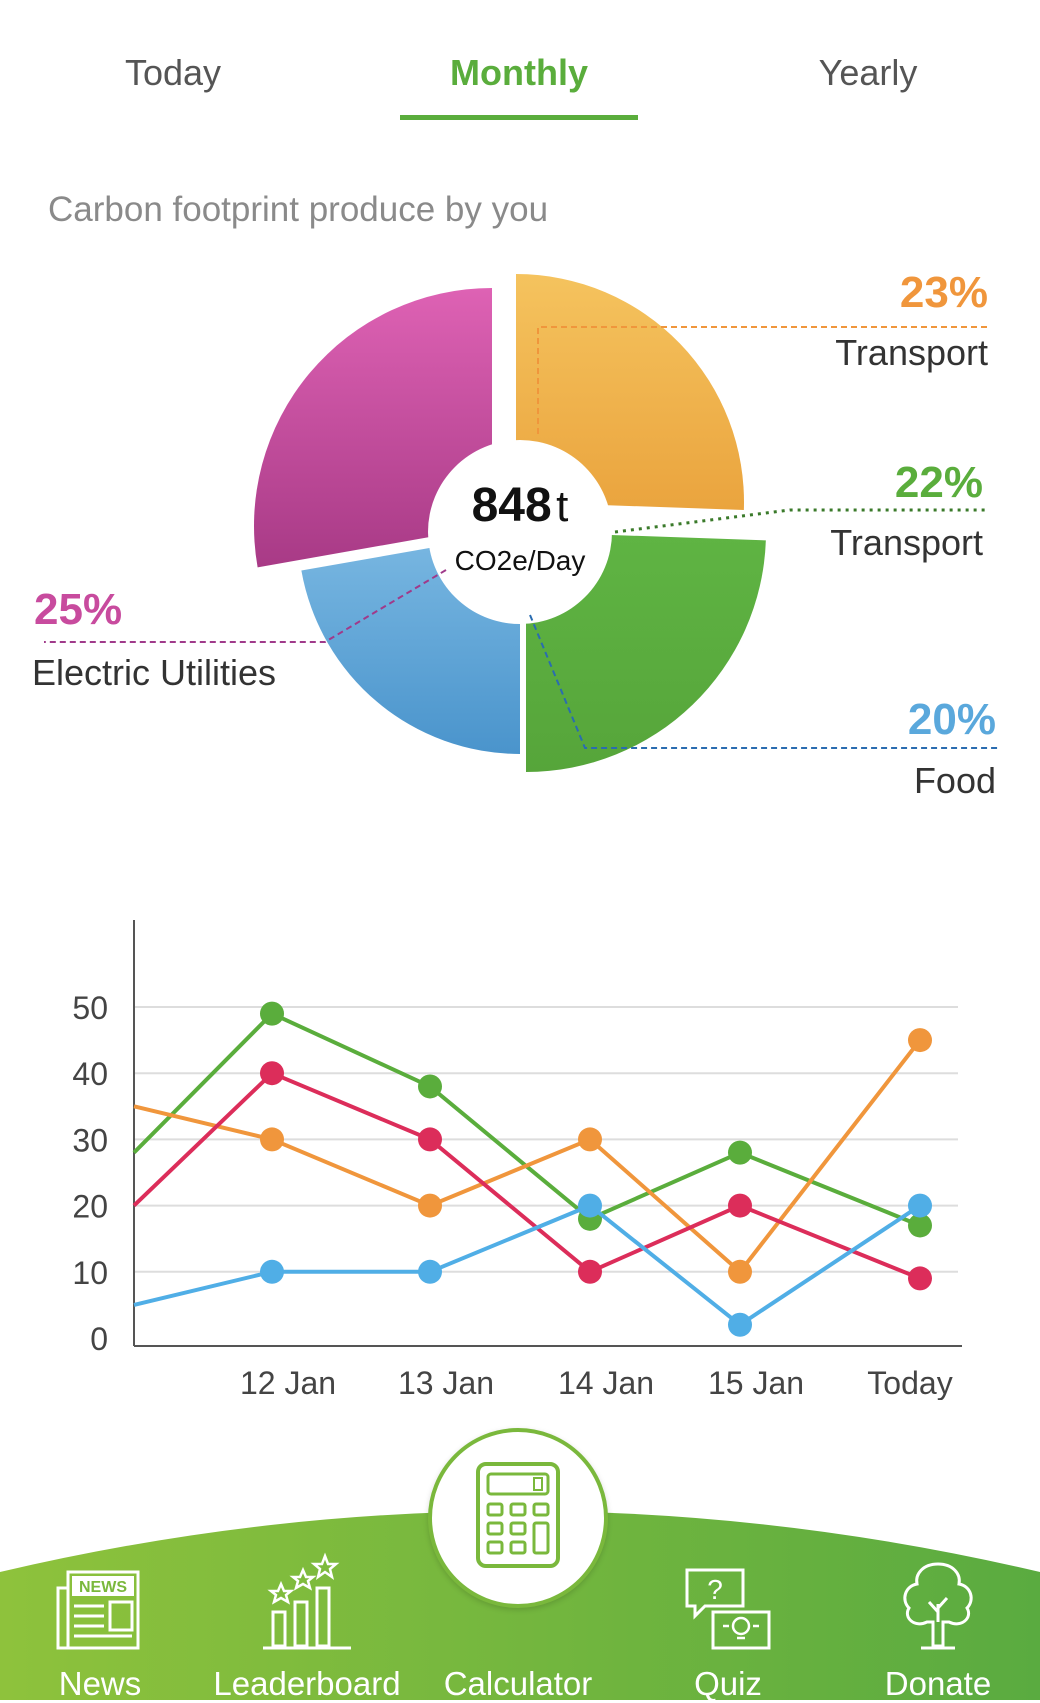 This screenshot has width=1040, height=1703. Describe the element at coordinates (519, 117) in the screenshot. I see `active-tab-indicator` at that location.